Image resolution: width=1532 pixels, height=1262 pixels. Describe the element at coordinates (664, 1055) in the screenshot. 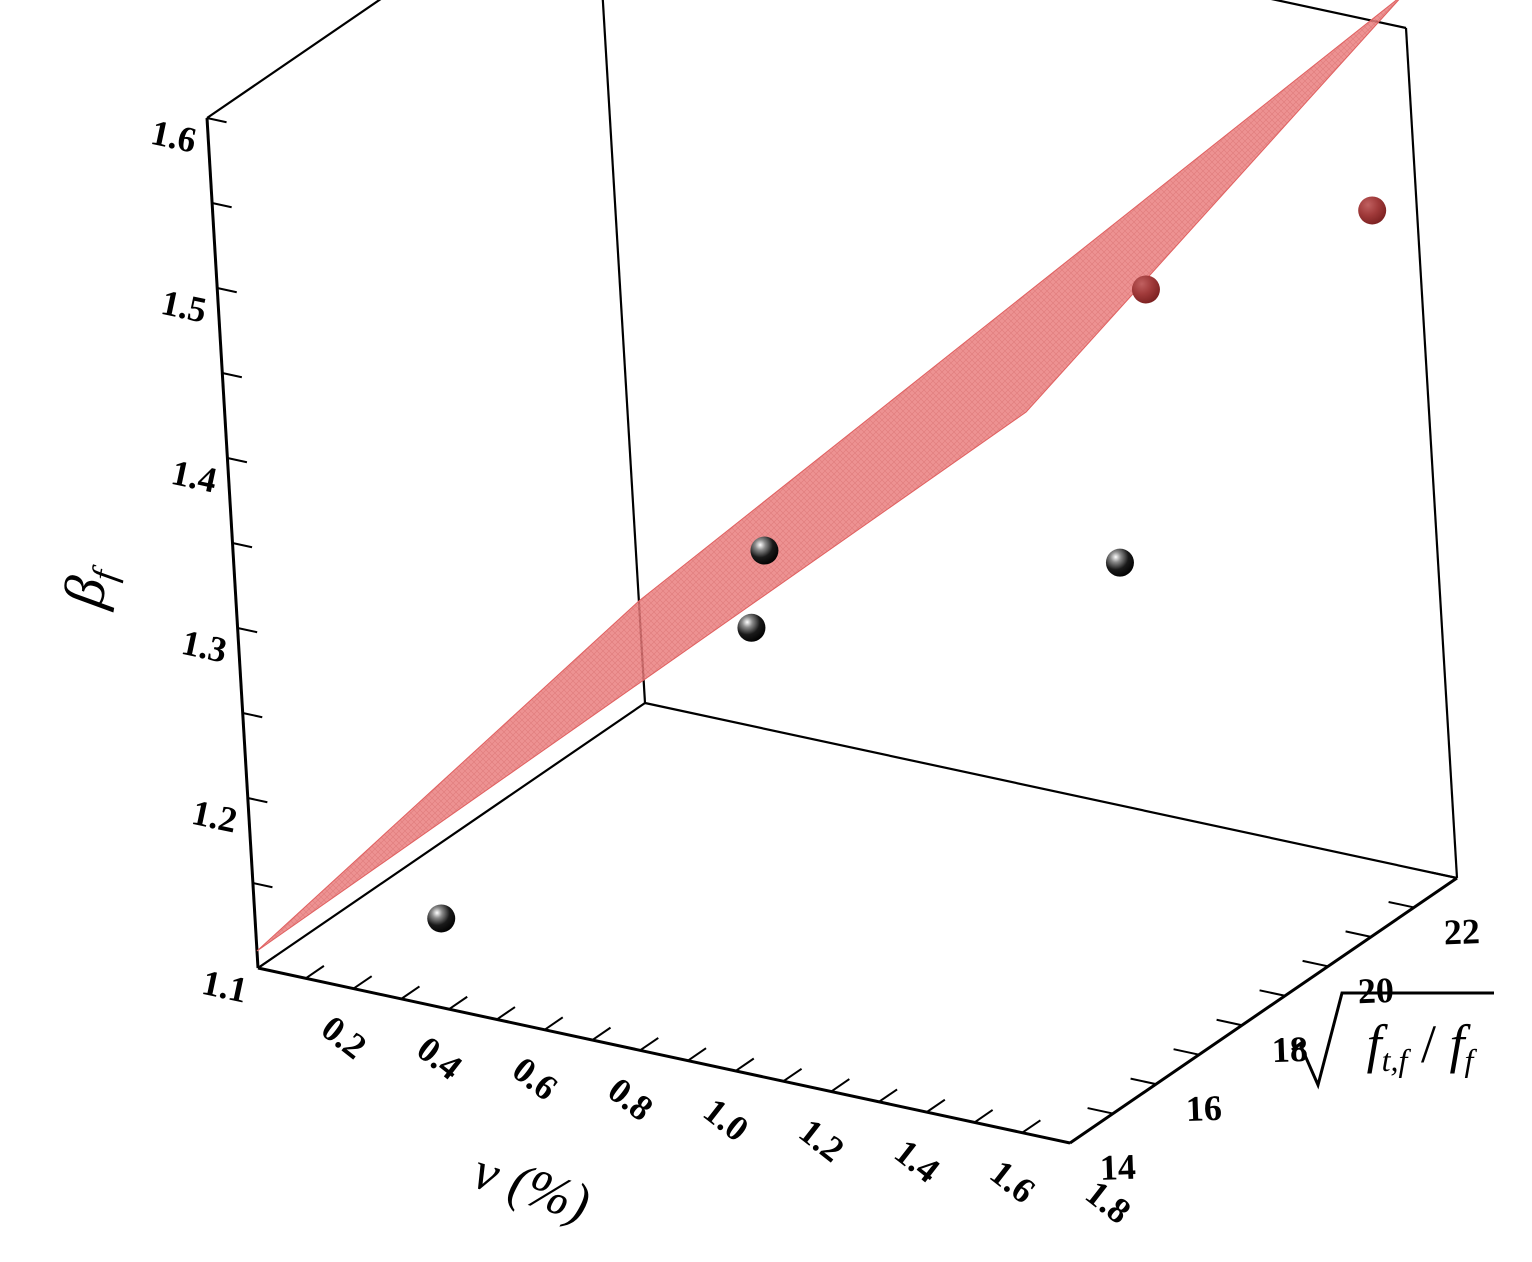

I see `x-axis-line` at that location.